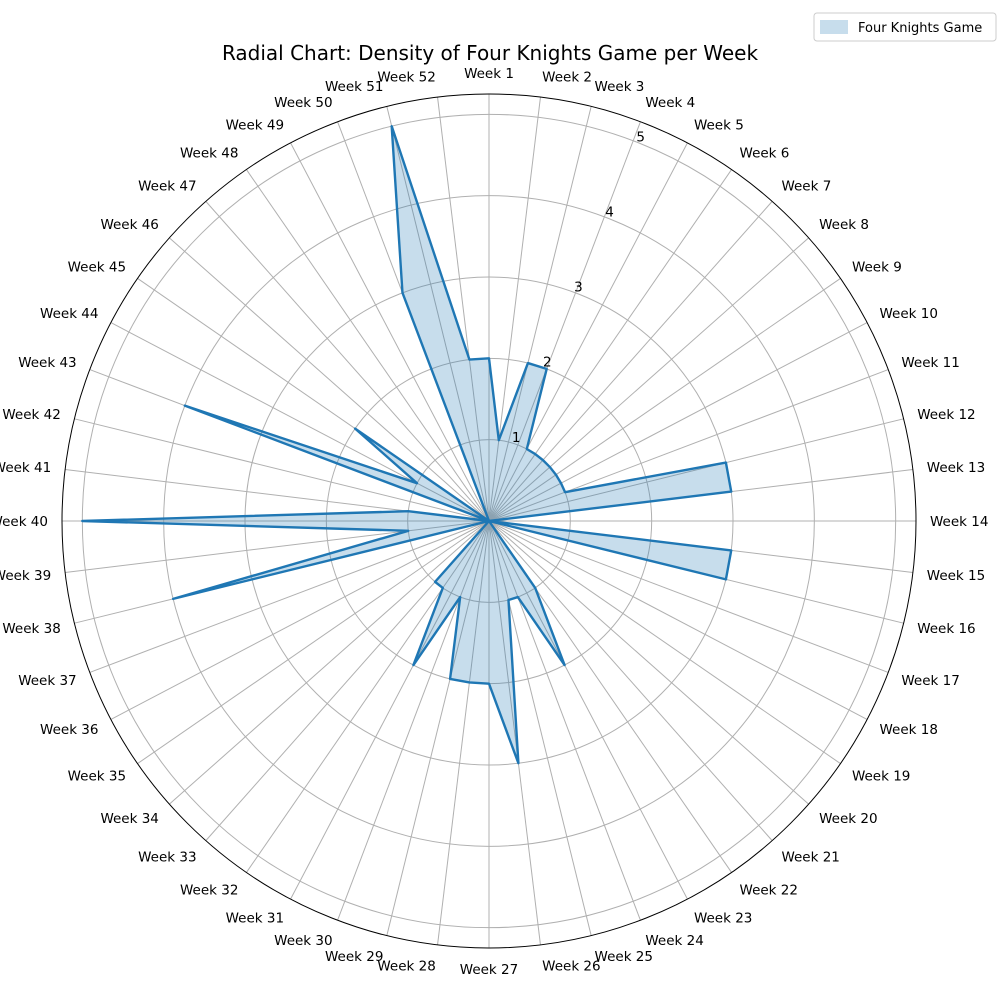 Image resolution: width=1000 pixels, height=1000 pixels. I want to click on category-label-week-47: Week 47, so click(167, 187).